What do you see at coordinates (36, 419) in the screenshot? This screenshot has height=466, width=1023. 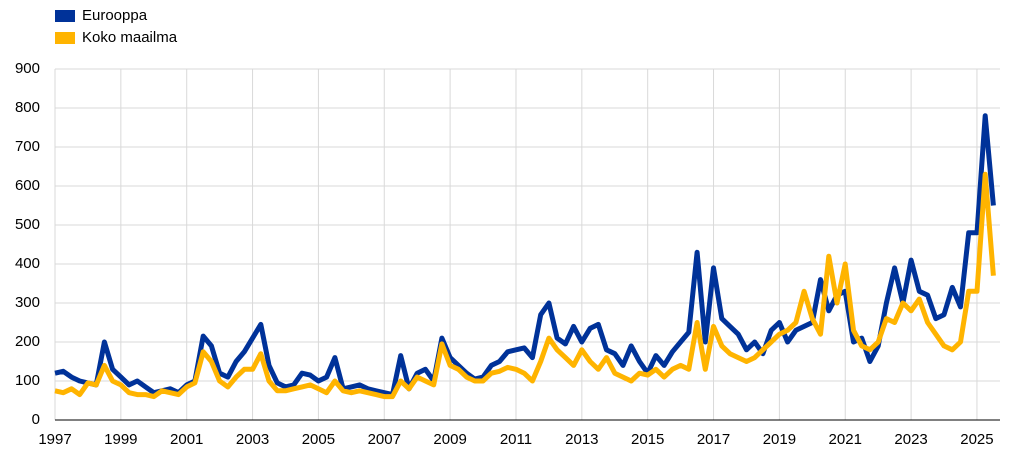 I see `y-tick-label: 0` at bounding box center [36, 419].